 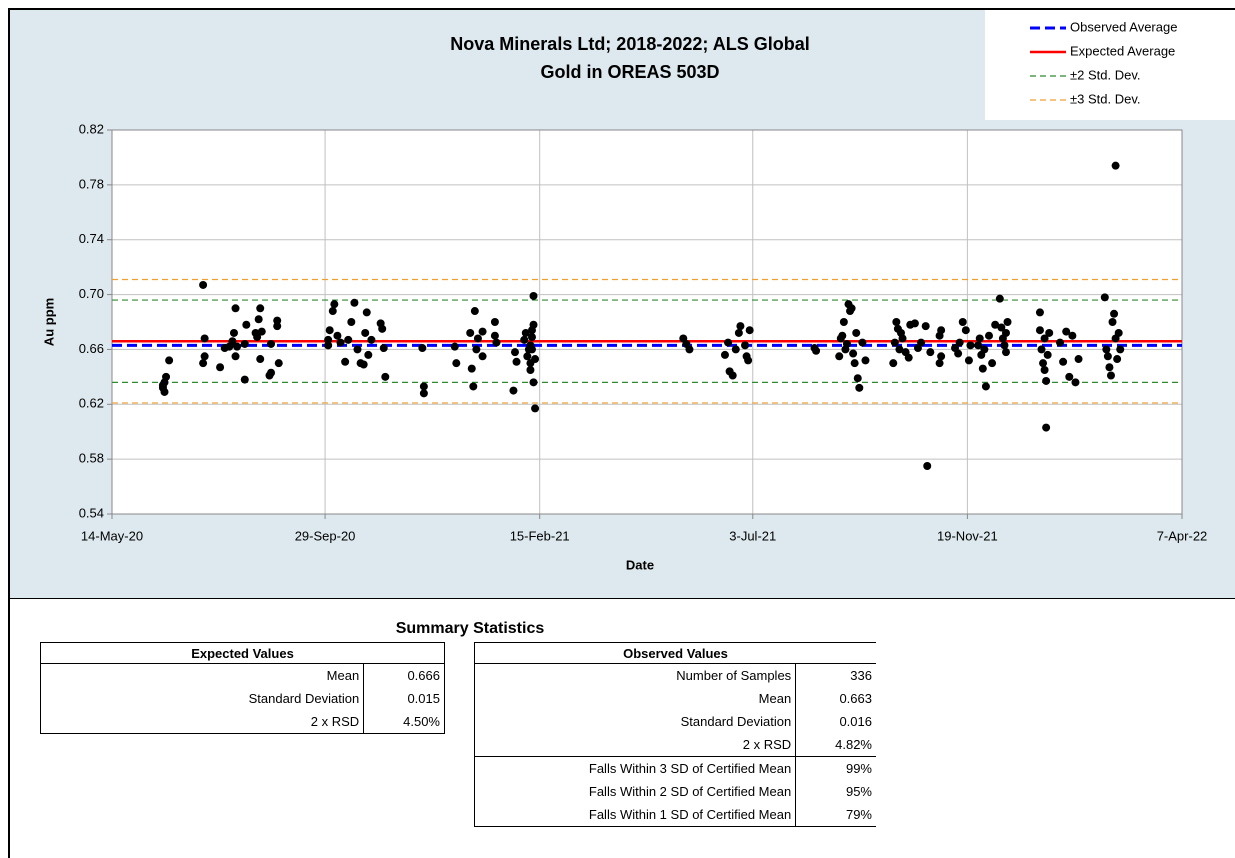 I want to click on summary-title: Summary Statistics, so click(x=470, y=628).